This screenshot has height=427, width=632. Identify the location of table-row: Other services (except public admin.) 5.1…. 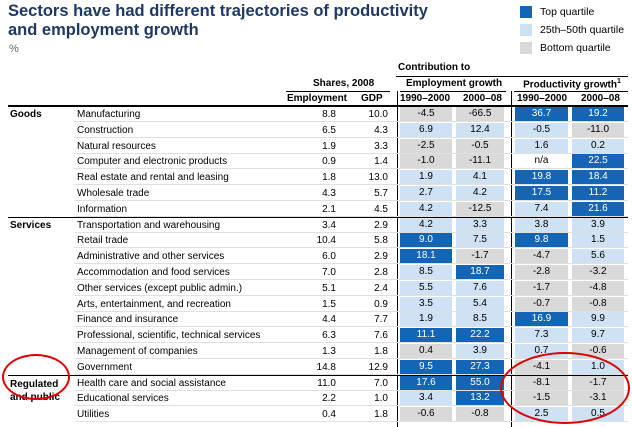
(318, 288).